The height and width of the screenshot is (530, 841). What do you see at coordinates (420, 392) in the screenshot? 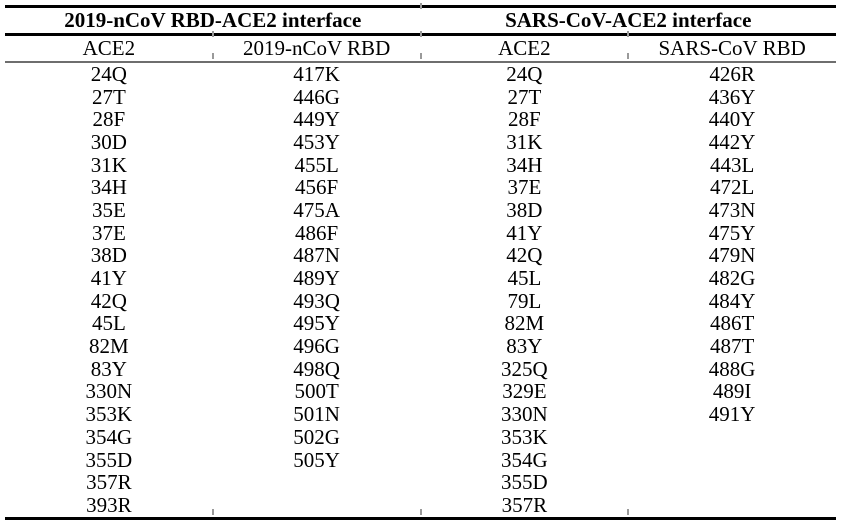
I see `table-row: 330N 500T 329E 489I` at bounding box center [420, 392].